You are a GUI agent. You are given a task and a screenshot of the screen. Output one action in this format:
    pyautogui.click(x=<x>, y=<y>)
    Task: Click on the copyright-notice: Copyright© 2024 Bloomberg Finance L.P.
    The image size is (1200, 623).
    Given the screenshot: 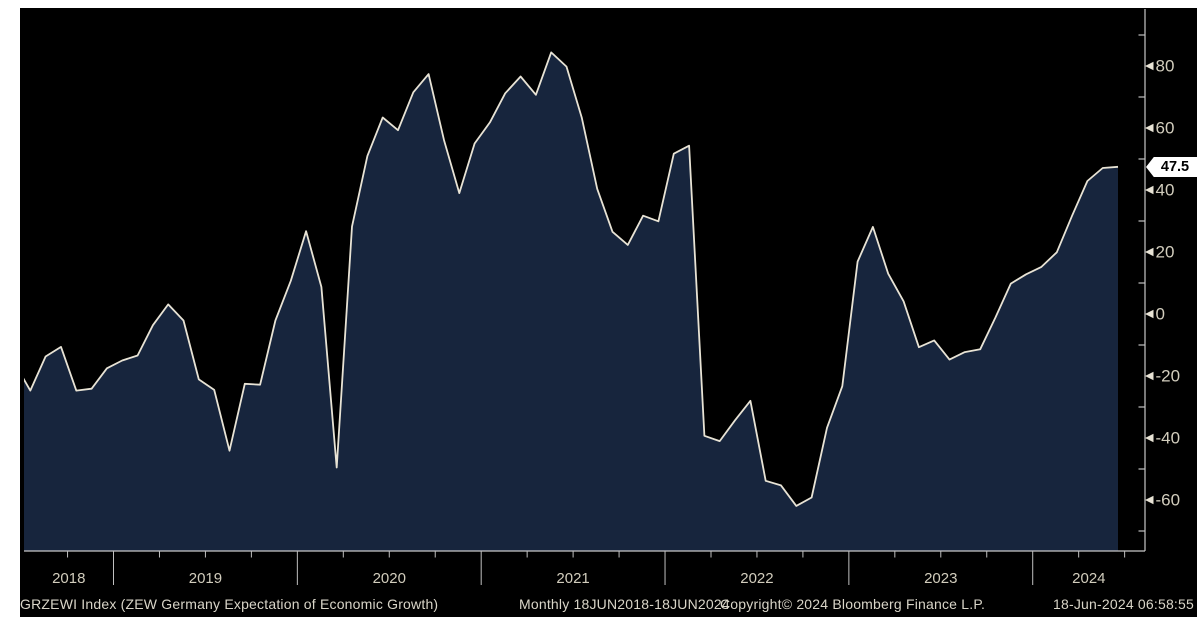 What is the action you would take?
    pyautogui.click(x=853, y=604)
    